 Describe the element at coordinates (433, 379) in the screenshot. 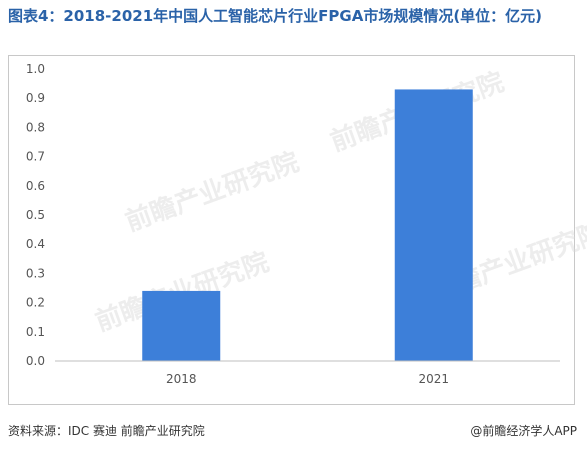

I see `x-tick-label: 2021` at that location.